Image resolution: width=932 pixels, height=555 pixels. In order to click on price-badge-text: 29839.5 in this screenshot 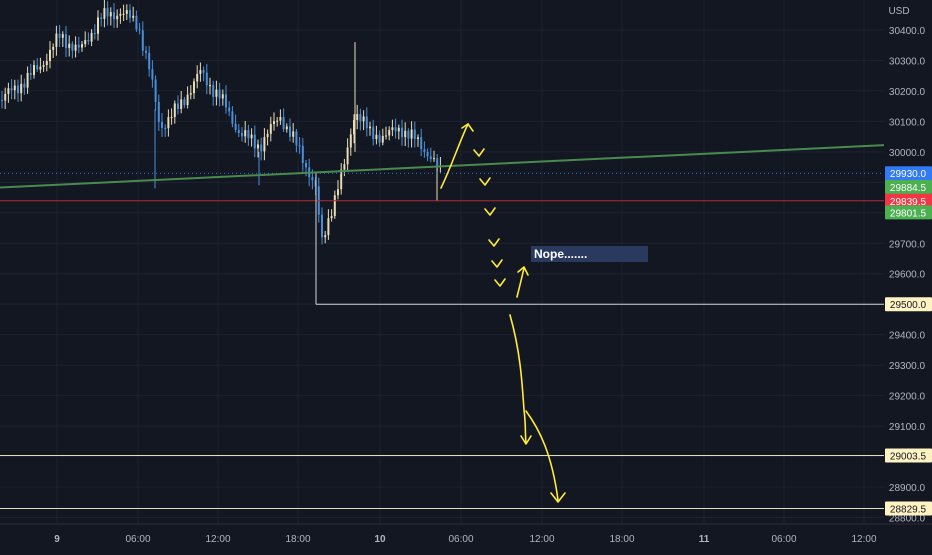, I will do `click(908, 202)`.